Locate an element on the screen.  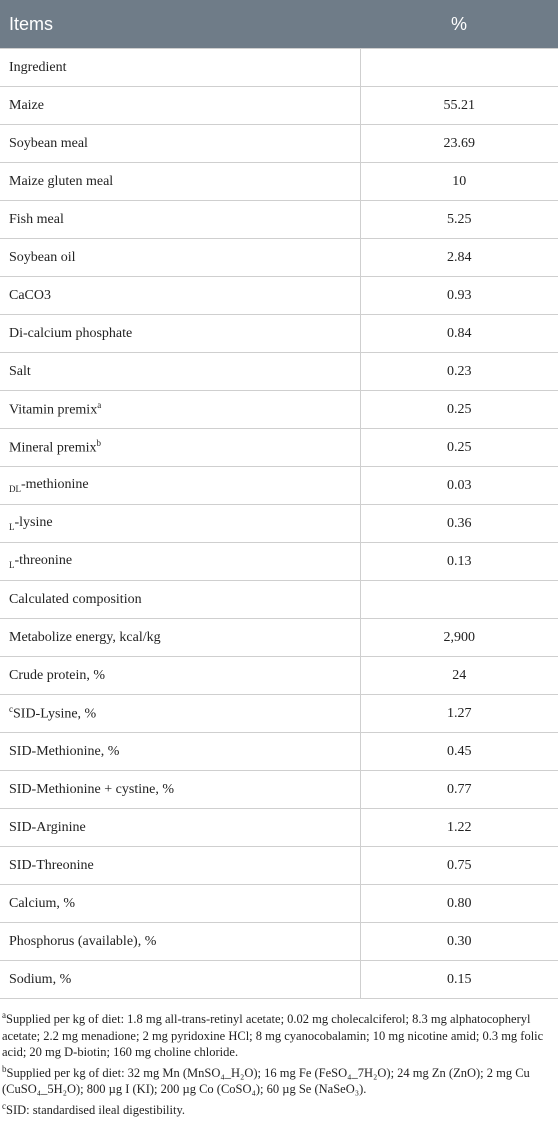
table-row: SID-Threonine 0.75 is located at coordinates (279, 865).